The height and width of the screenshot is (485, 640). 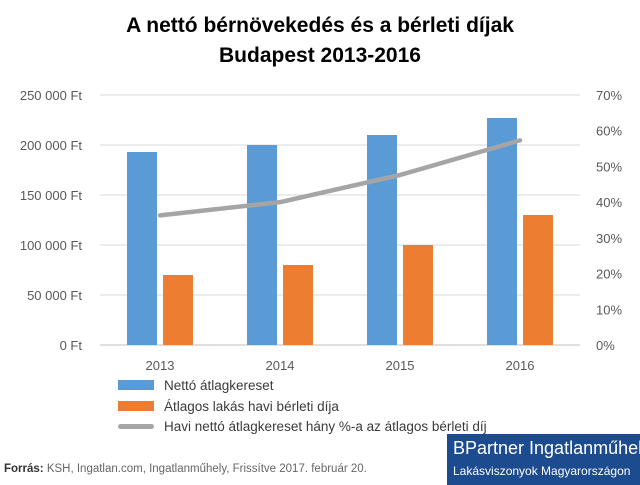 What do you see at coordinates (54, 295) in the screenshot?
I see `y-left-tick-label: 50 000 Ft` at bounding box center [54, 295].